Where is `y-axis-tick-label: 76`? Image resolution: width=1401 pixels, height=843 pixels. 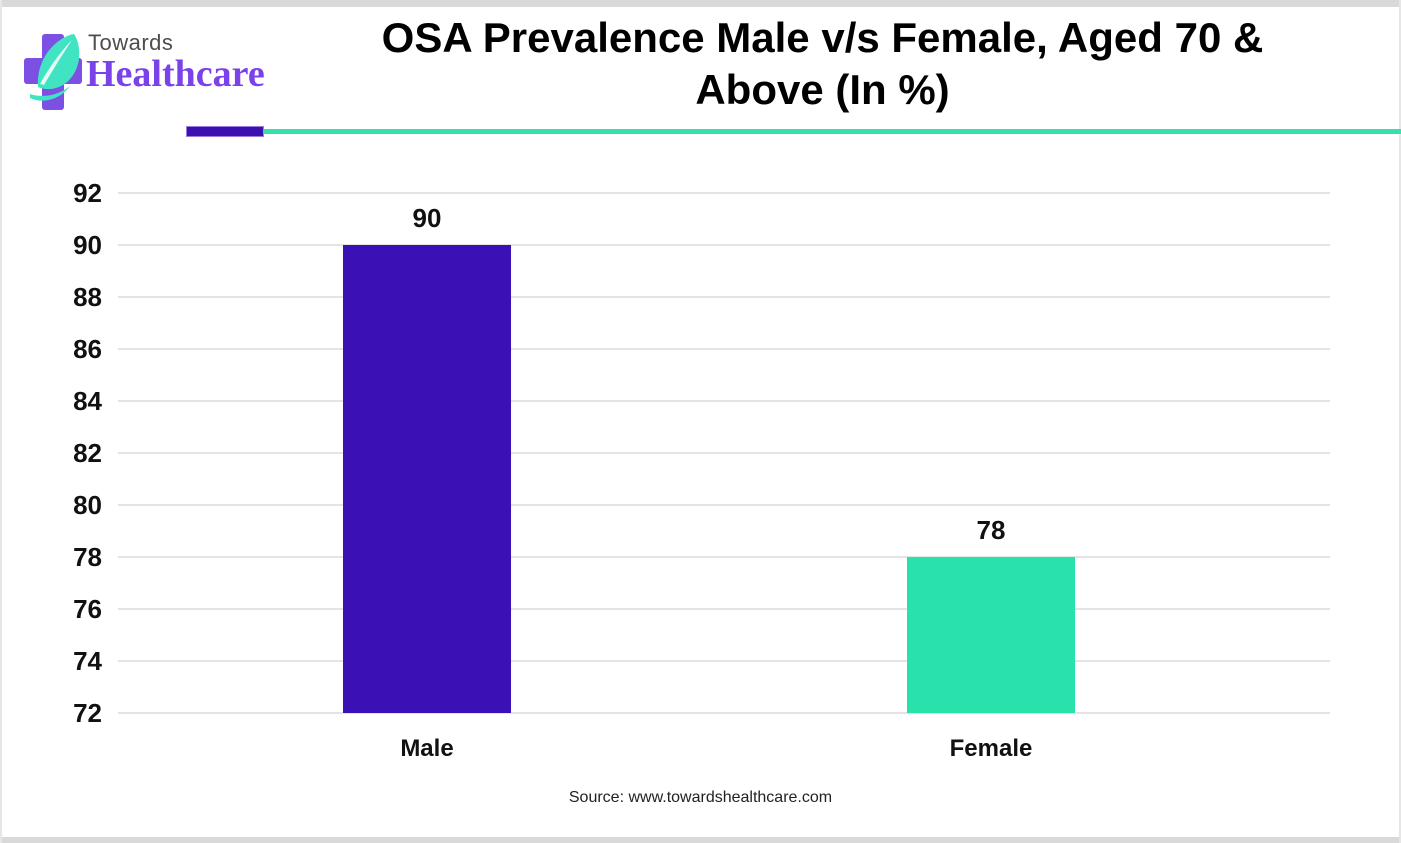 y-axis-tick-label: 76 is located at coordinates (87, 609).